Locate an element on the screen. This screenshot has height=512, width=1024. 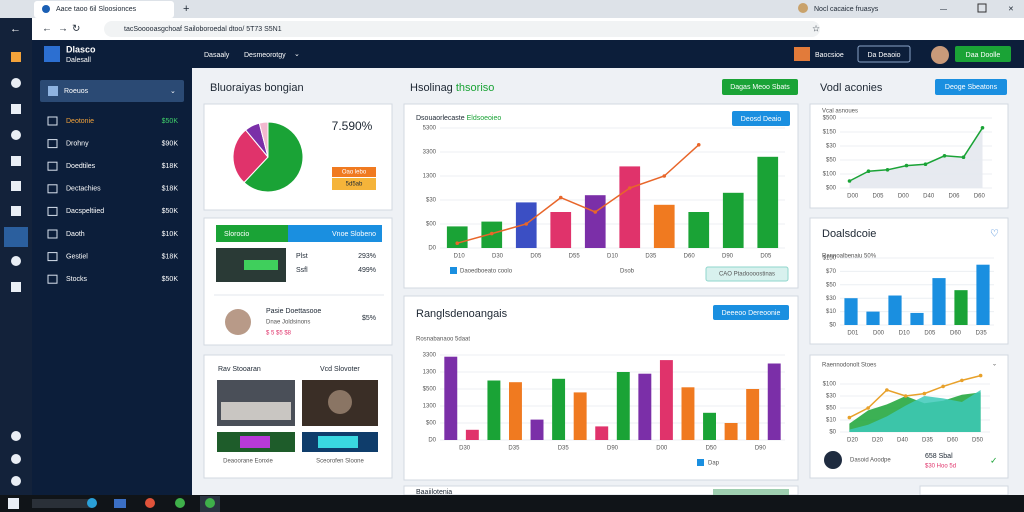
item-label: Doedtiles is located at coordinates (81, 166).